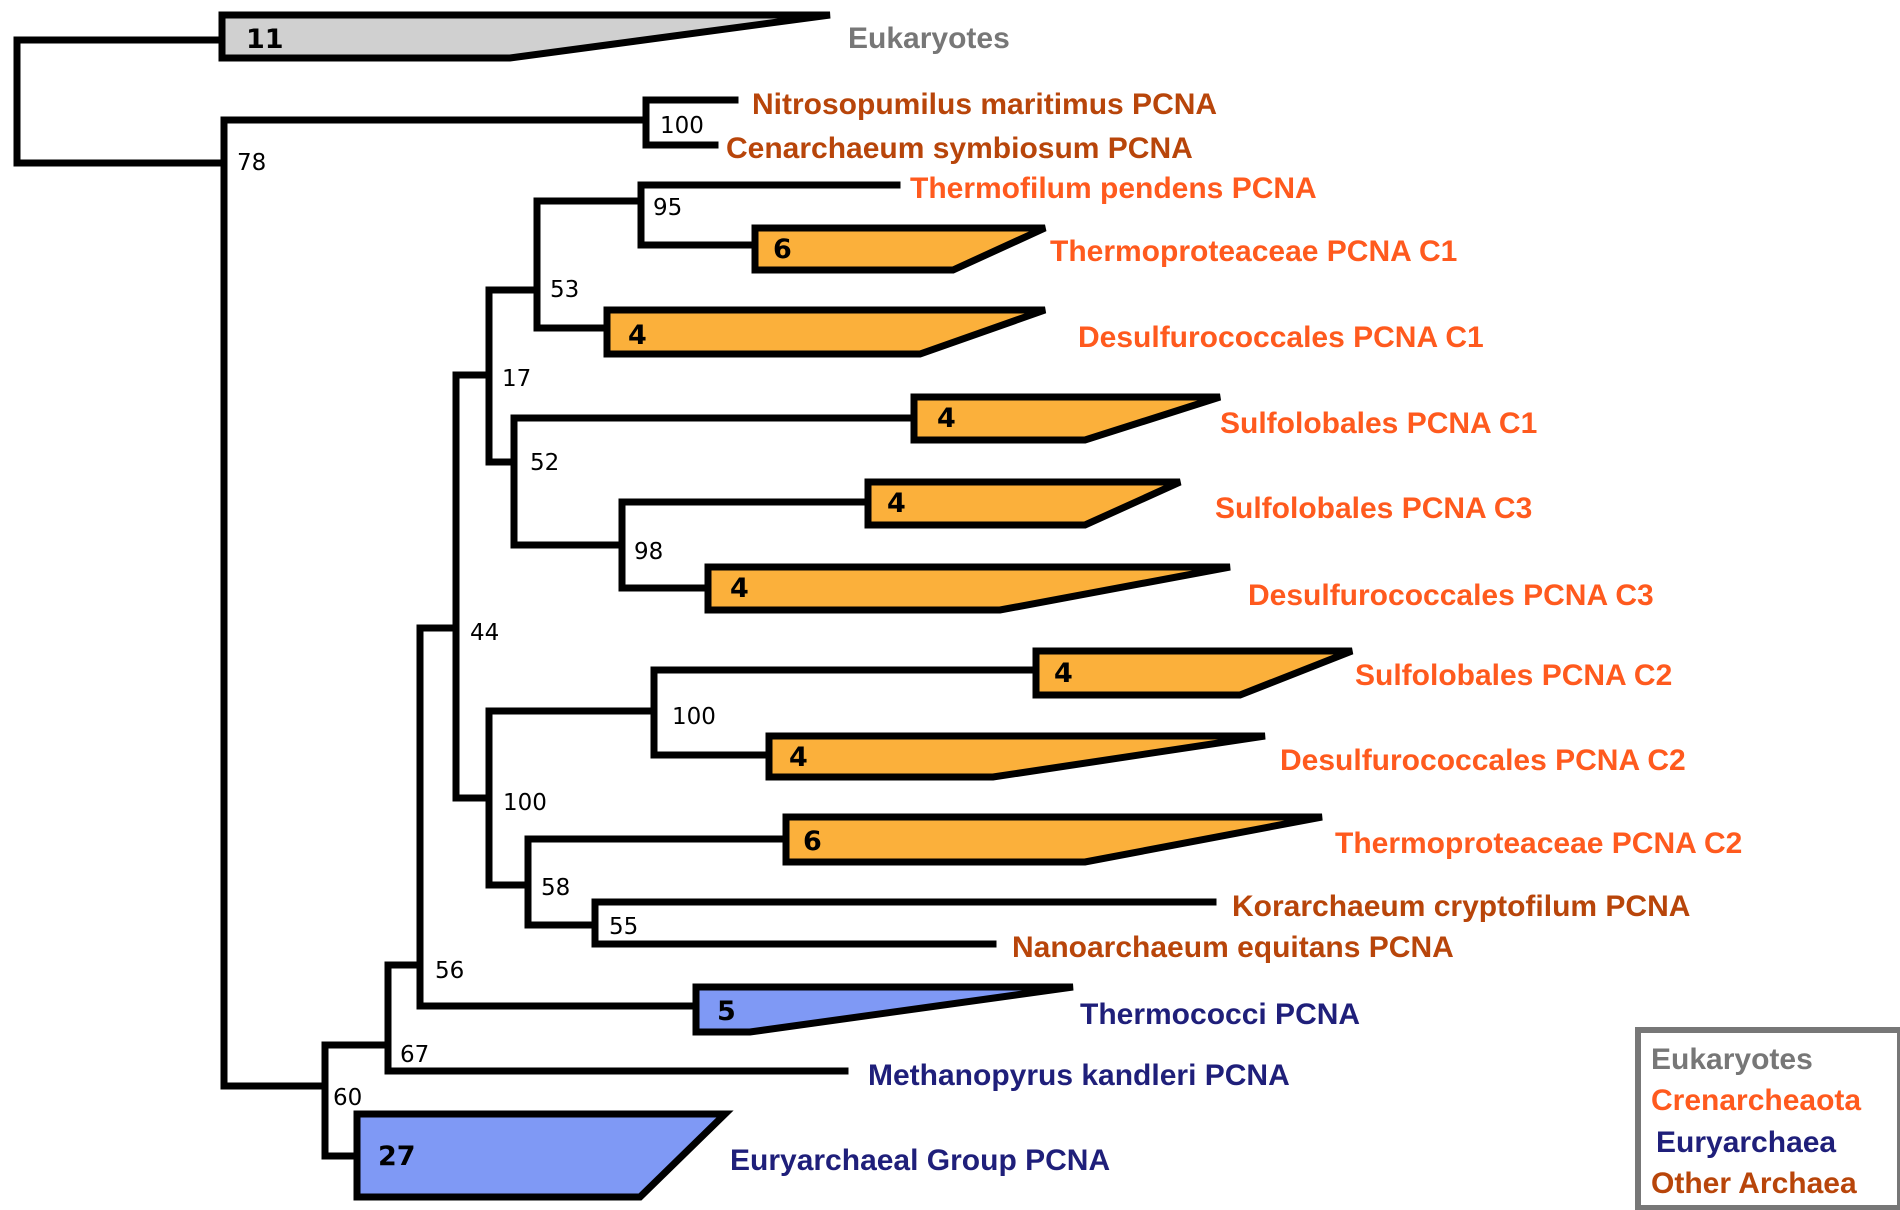  I want to click on branch-node-100-thaum, so click(690, 122).